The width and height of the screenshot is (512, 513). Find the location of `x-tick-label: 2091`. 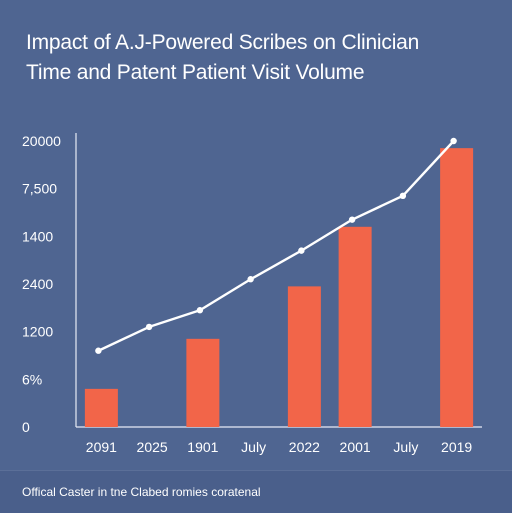

x-tick-label: 2091 is located at coordinates (101, 447).